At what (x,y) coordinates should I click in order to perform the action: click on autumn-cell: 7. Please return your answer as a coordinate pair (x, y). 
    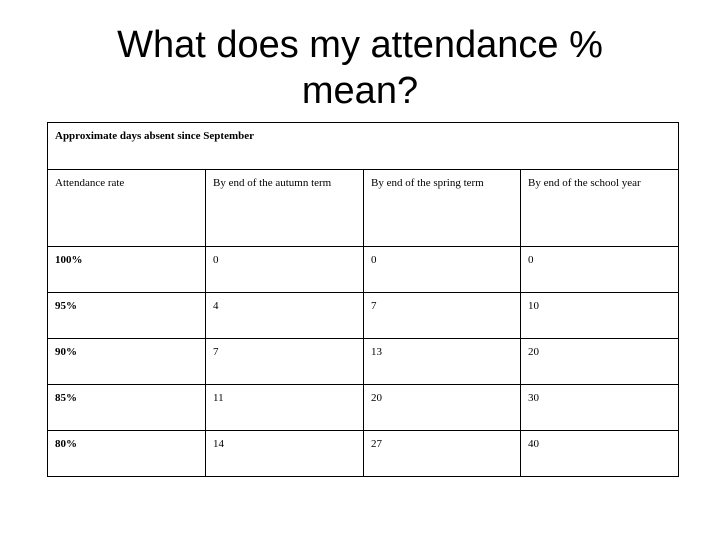
    Looking at the image, I should click on (284, 361).